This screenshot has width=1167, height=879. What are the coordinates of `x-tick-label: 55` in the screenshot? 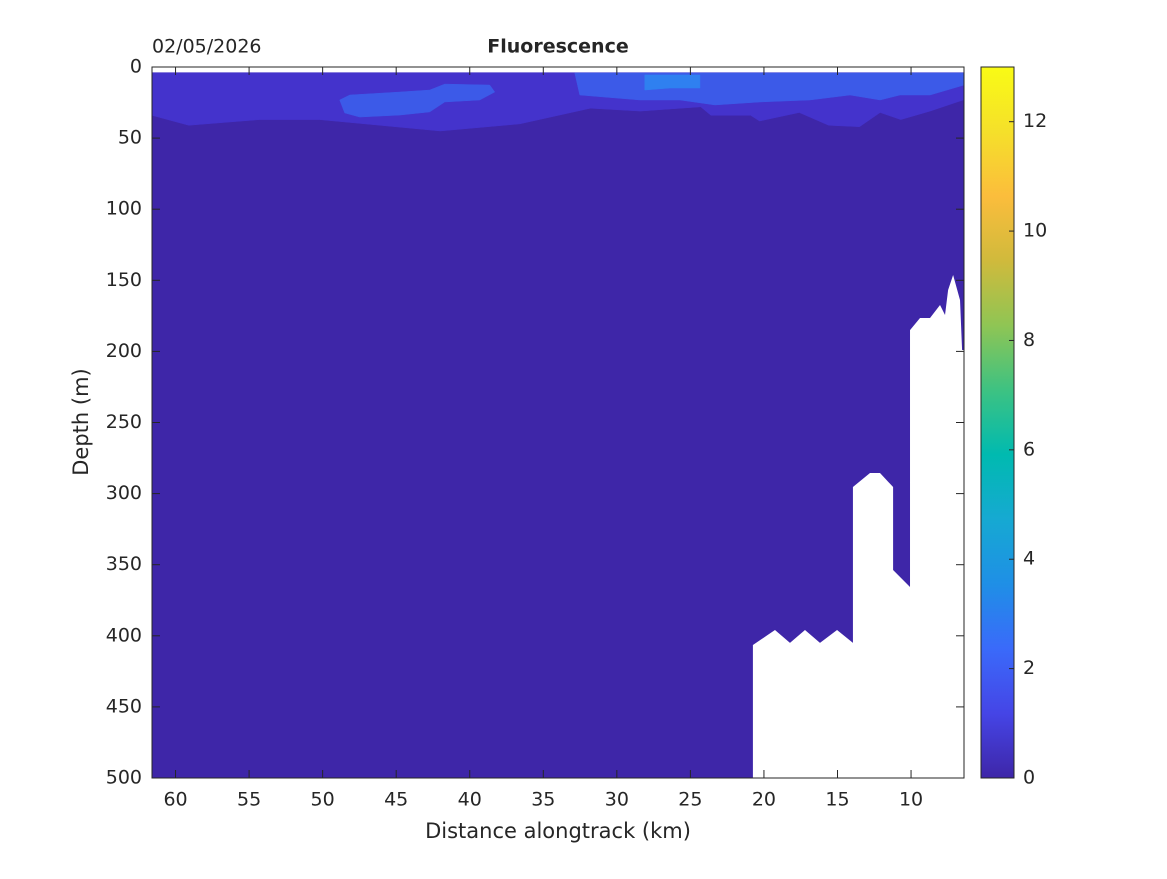 It's located at (249, 800).